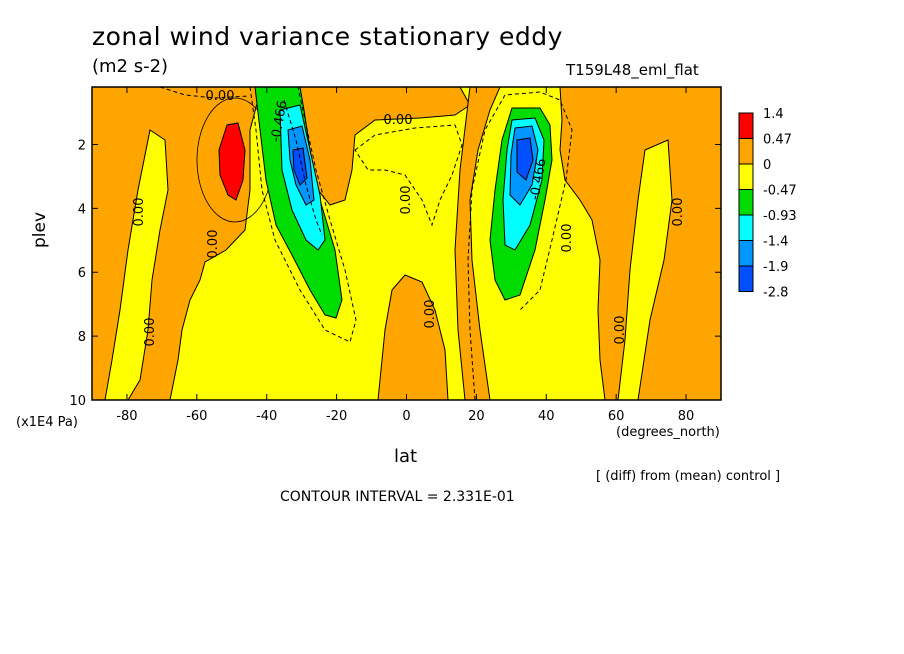 The height and width of the screenshot is (654, 904). I want to click on x-tick-label: -60, so click(196, 416).